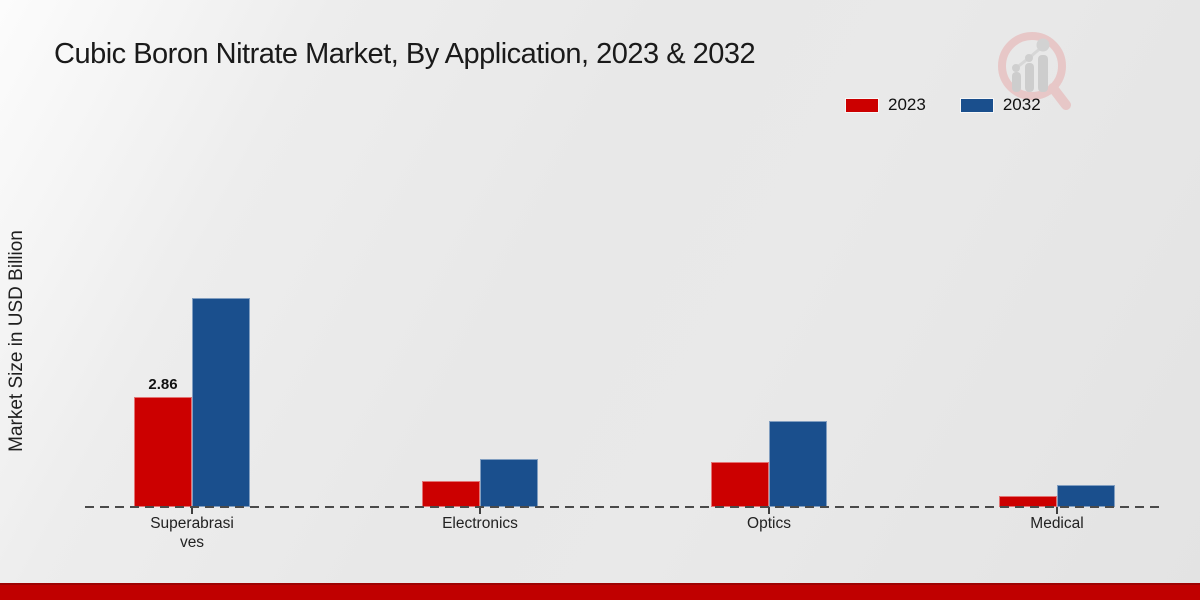 Image resolution: width=1200 pixels, height=600 pixels. I want to click on brand-watermark, so click(1034, 71).